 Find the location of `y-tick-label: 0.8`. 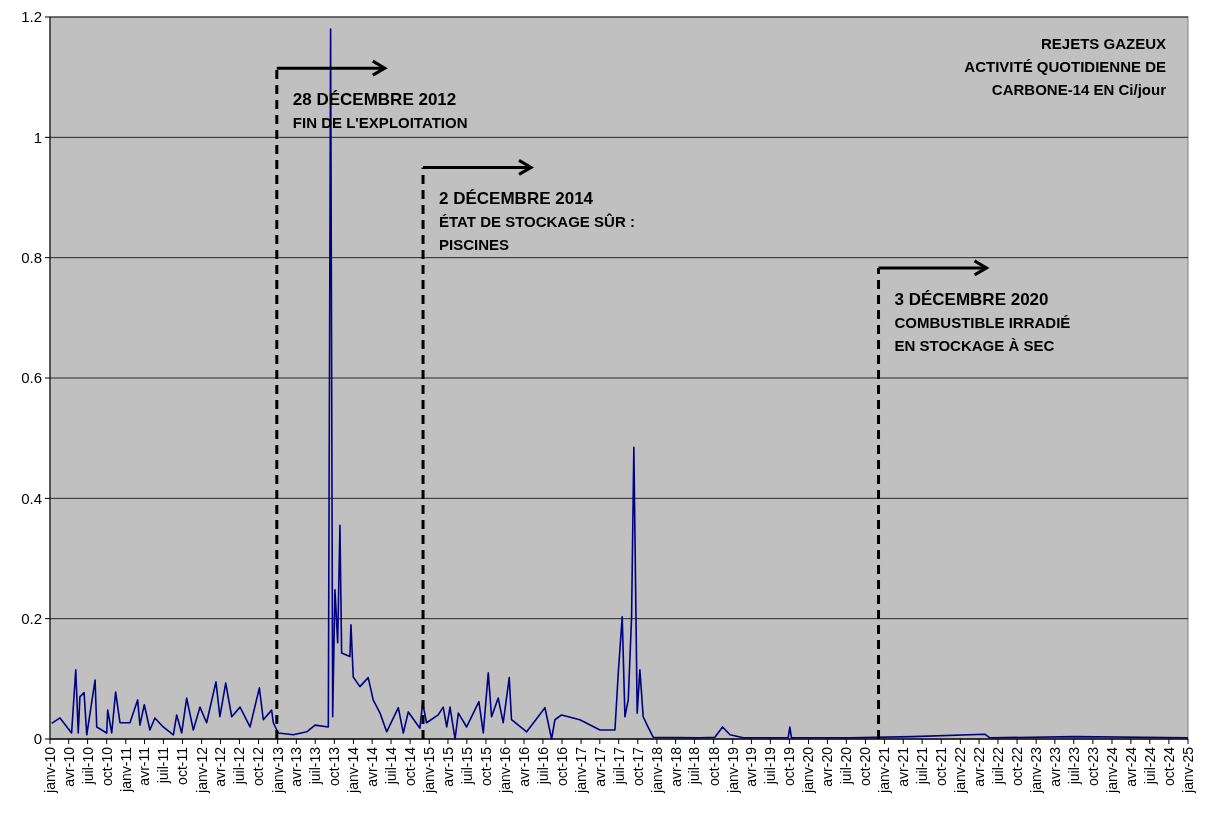

y-tick-label: 0.8 is located at coordinates (31, 257).